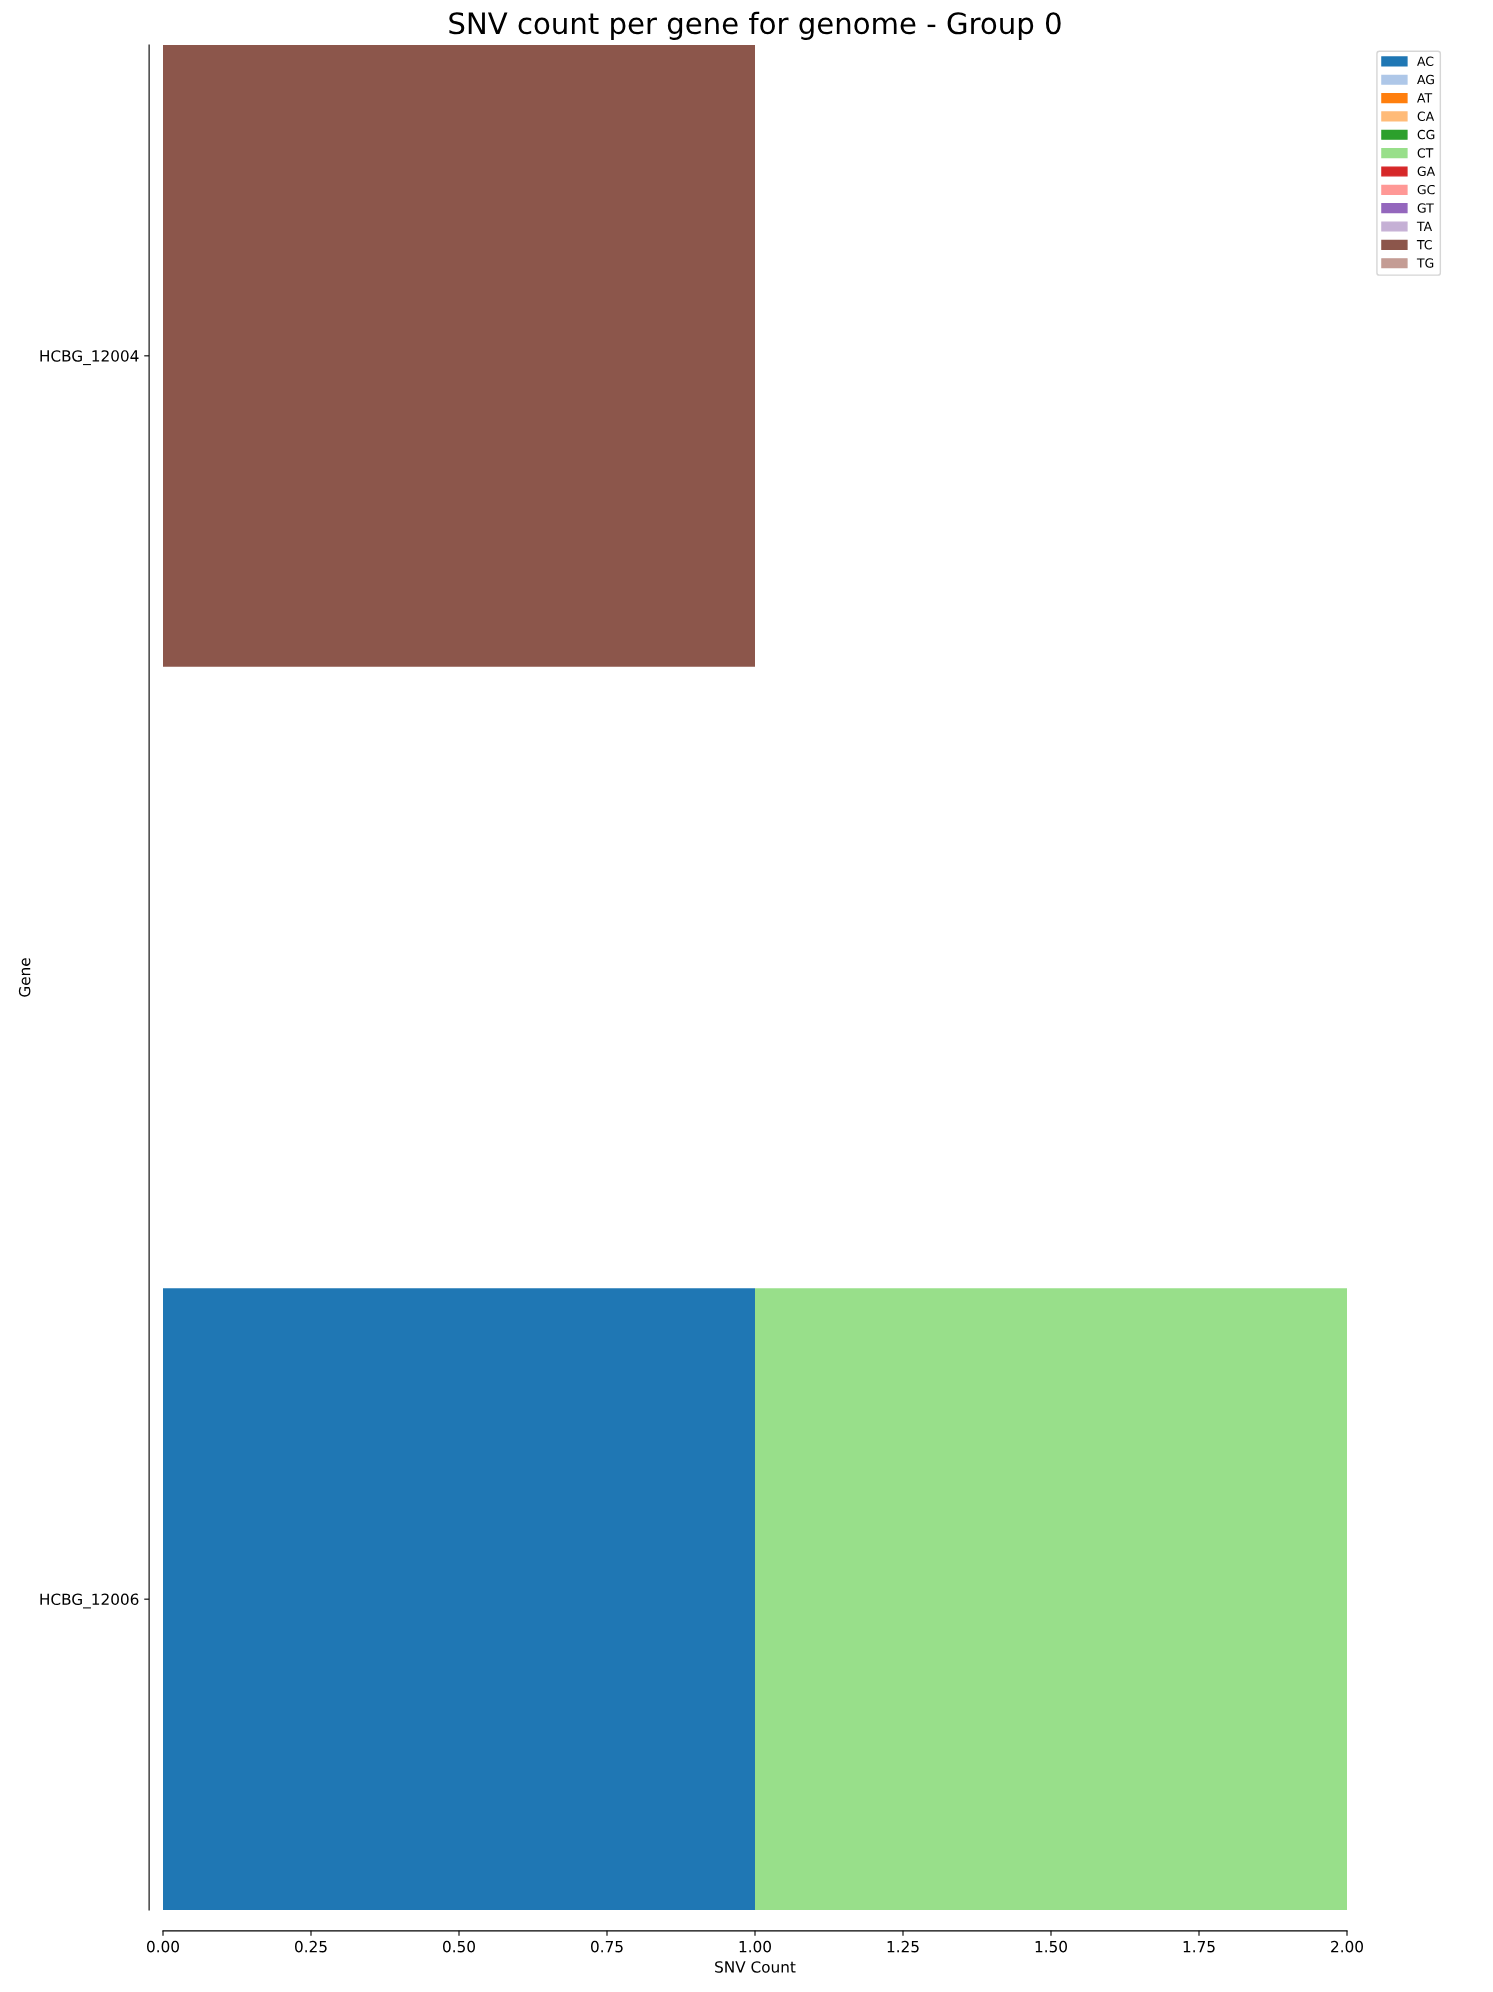 The height and width of the screenshot is (1992, 1493). What do you see at coordinates (755, 1967) in the screenshot?
I see `x-axis-title: SNV Count` at bounding box center [755, 1967].